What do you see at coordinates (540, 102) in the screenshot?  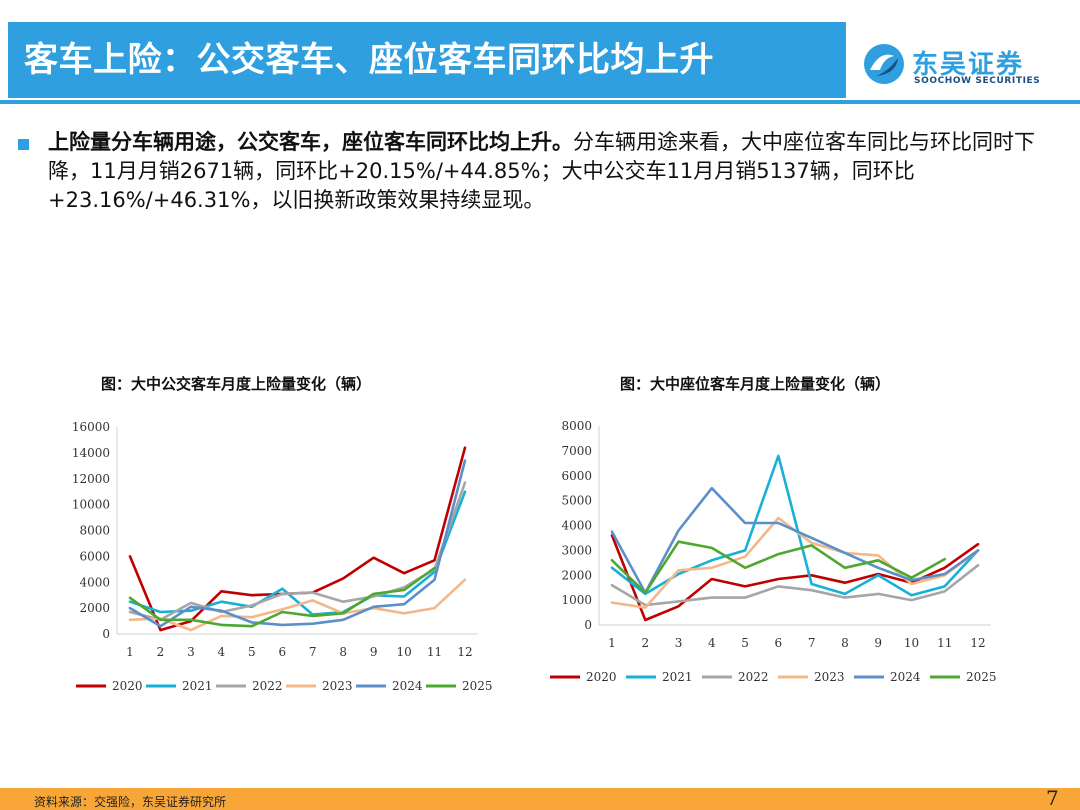 I see `title-divider` at bounding box center [540, 102].